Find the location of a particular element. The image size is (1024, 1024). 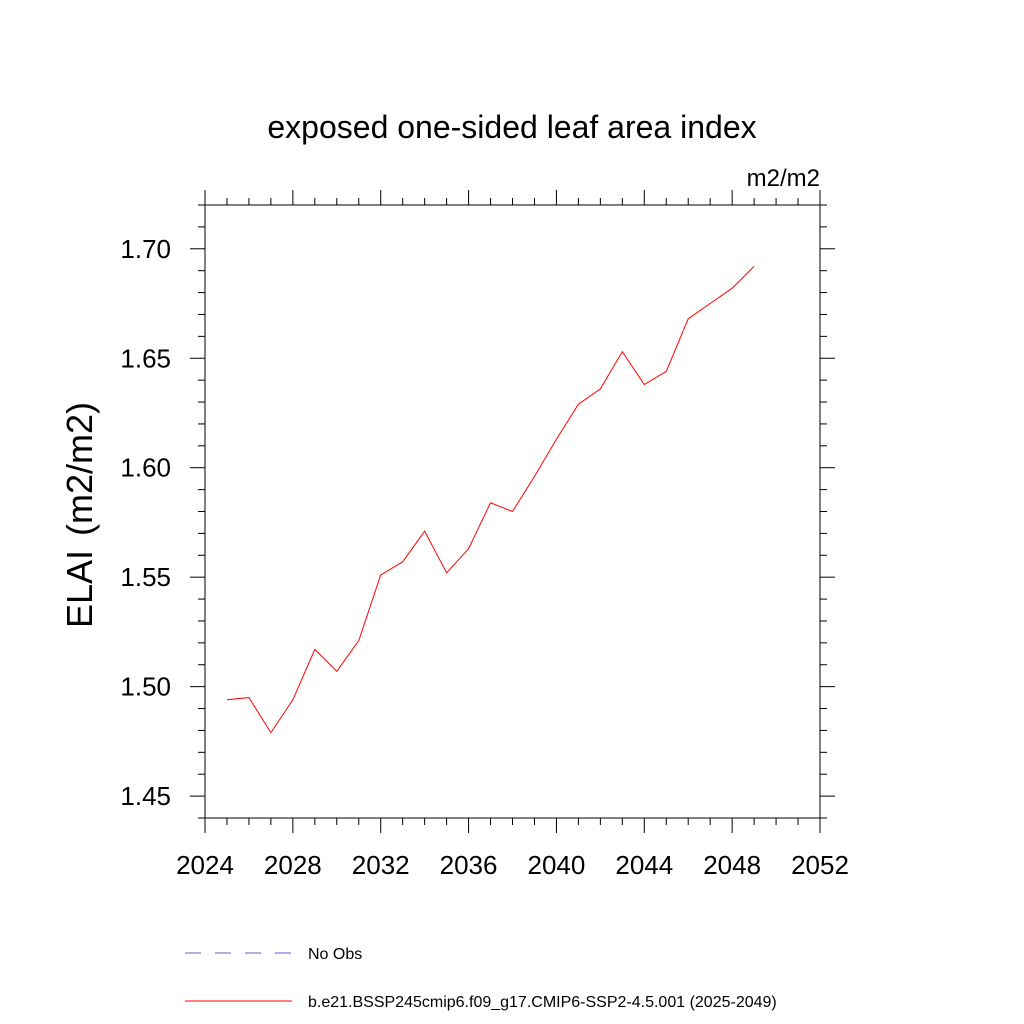

x-tick-label-4: 2040 is located at coordinates (557, 865).